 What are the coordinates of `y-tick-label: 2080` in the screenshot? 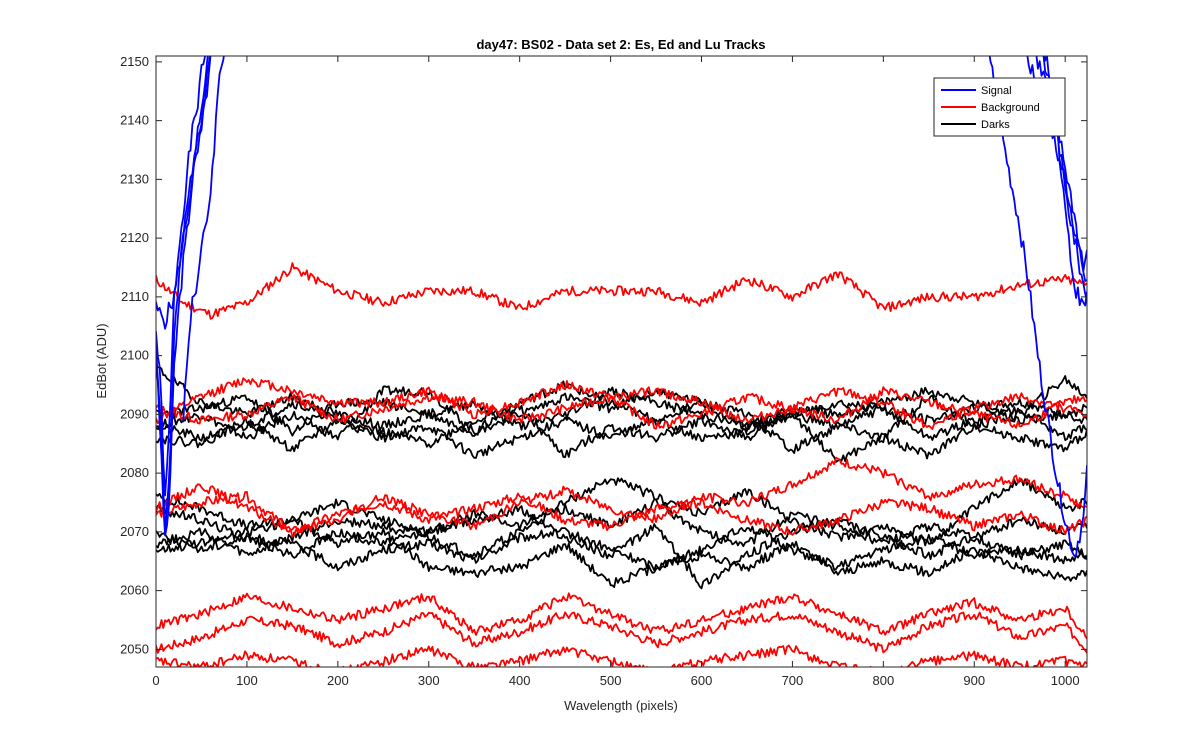 It's located at (134, 472).